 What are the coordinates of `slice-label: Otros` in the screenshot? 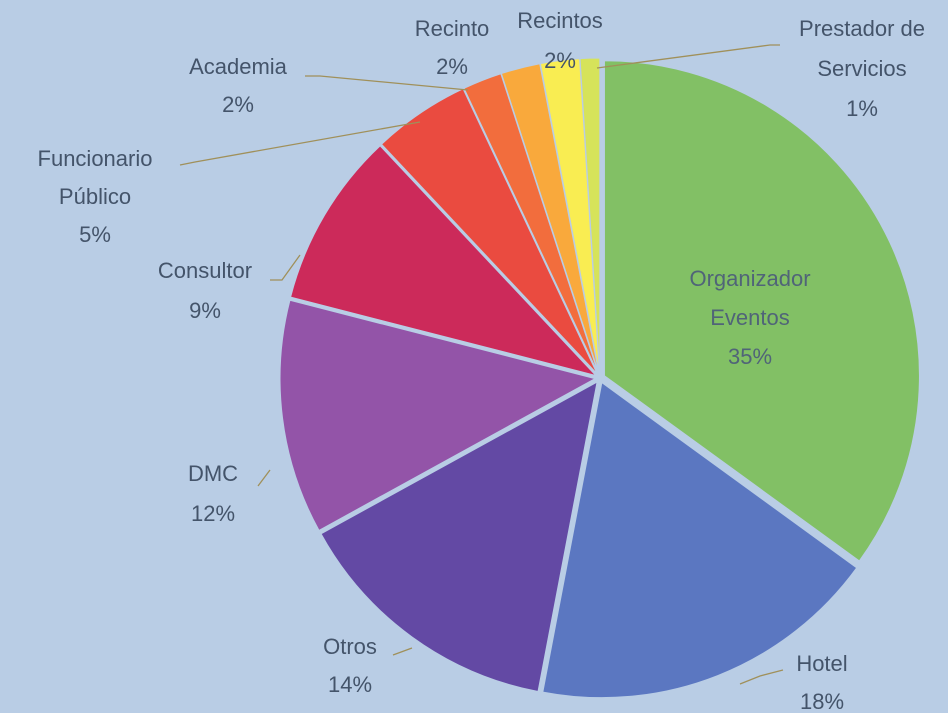 It's located at (350, 646).